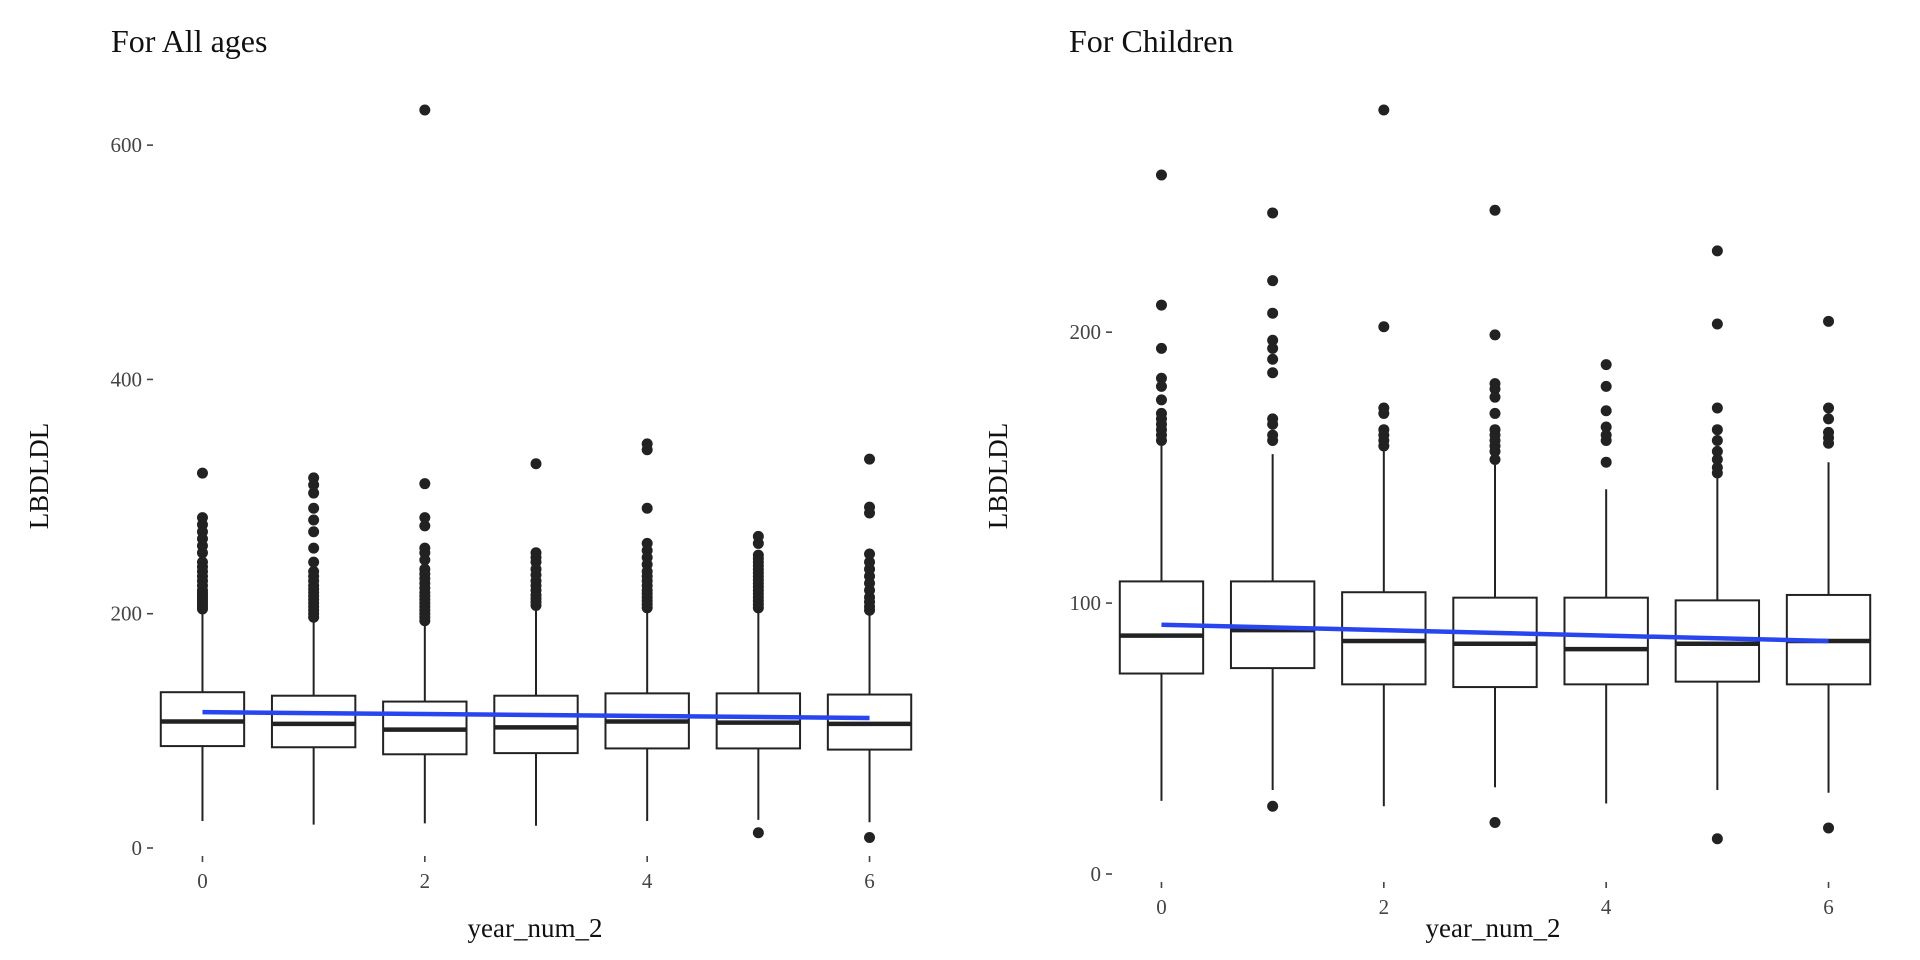 Image resolution: width=1920 pixels, height=960 pixels. I want to click on y-tick-label: 200, so click(127, 614).